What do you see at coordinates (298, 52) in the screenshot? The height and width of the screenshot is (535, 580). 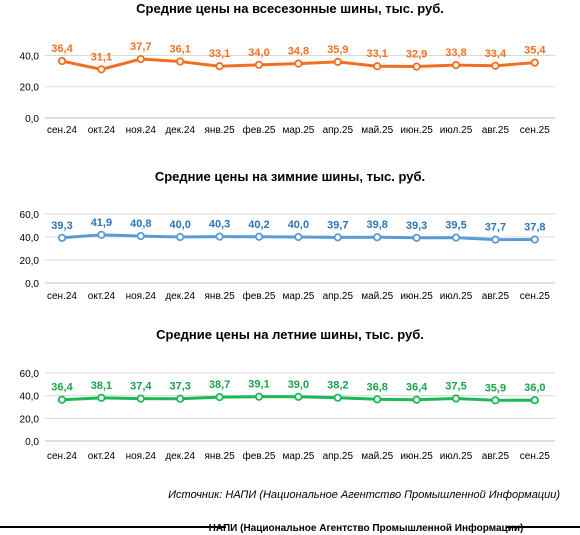 I see `data-label: 34,8` at bounding box center [298, 52].